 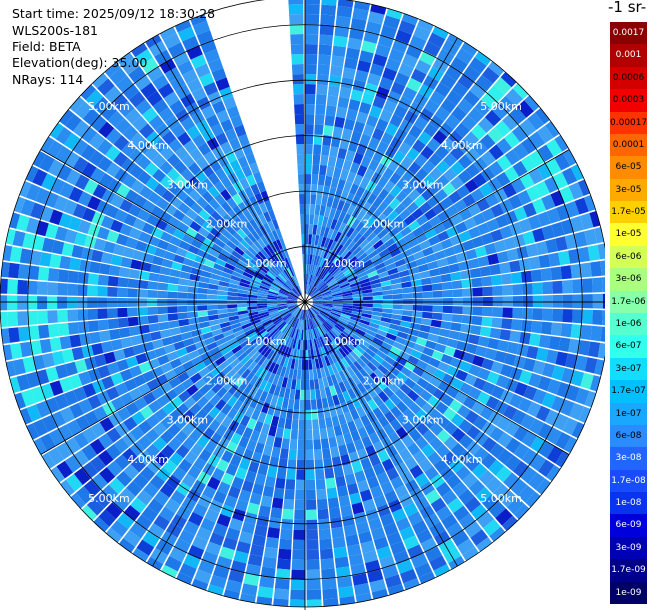 What do you see at coordinates (114, 13) in the screenshot?
I see `start-time-text: Start time: 2025/09/12 18:30:28` at bounding box center [114, 13].